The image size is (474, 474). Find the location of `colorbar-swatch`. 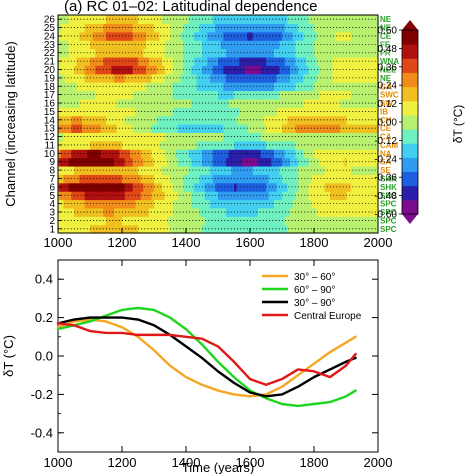

colorbar-swatch is located at coordinates (410, 193).